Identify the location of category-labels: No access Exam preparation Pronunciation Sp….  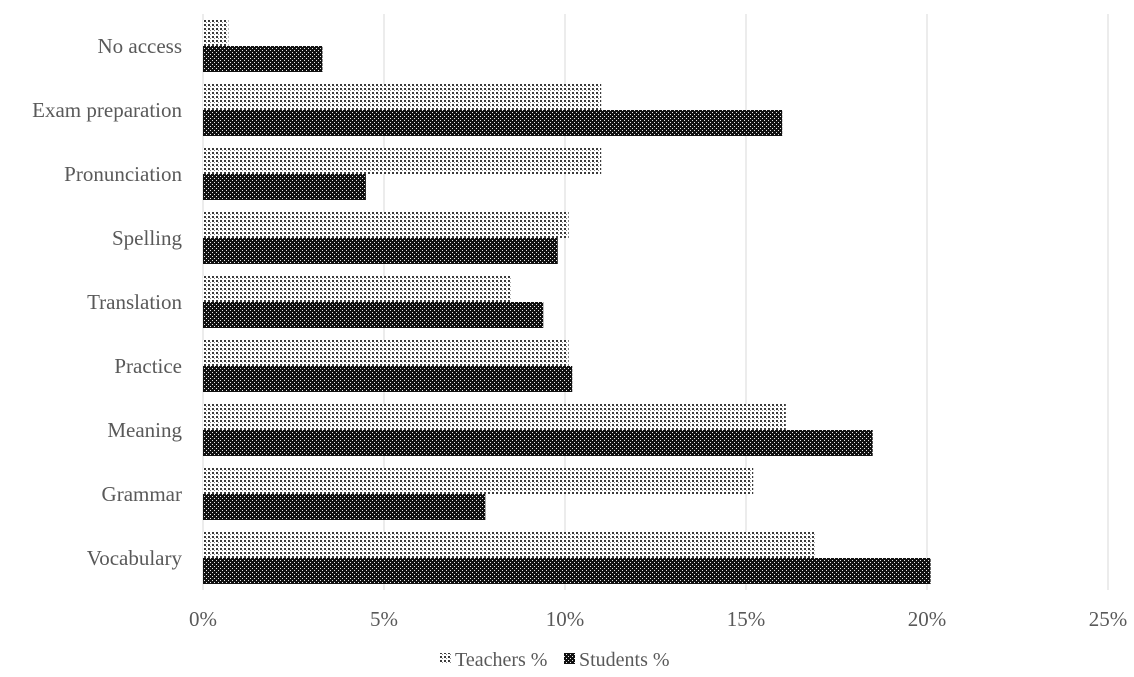
(107, 302).